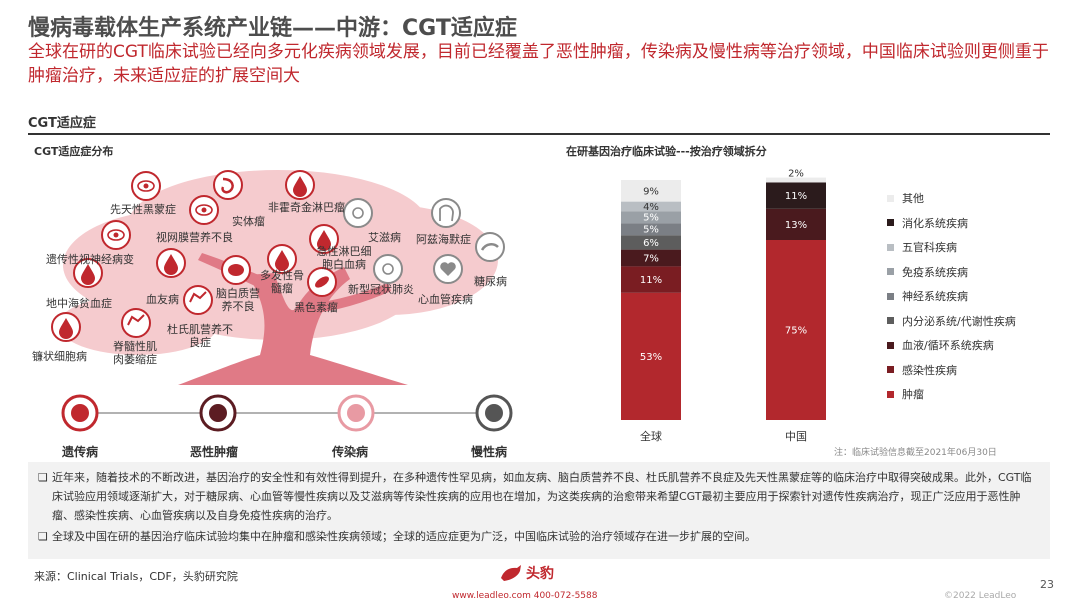  Describe the element at coordinates (948, 346) in the screenshot. I see `legend-label: 血液/循环系统疾病` at that location.